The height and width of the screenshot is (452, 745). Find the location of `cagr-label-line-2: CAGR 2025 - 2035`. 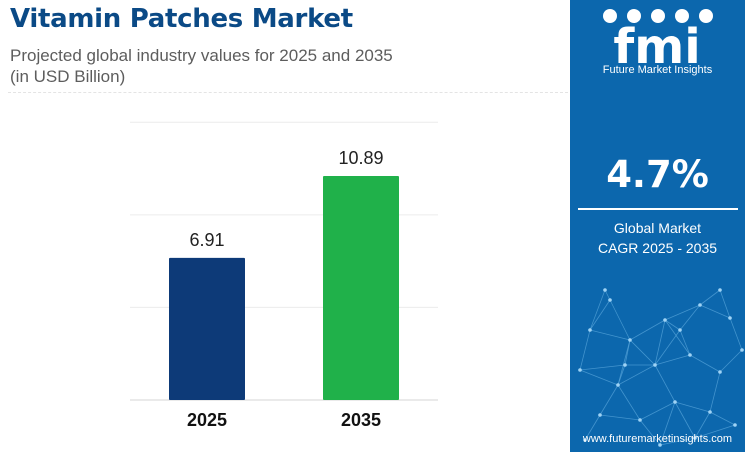

cagr-label-line-2: CAGR 2025 - 2035 is located at coordinates (657, 248).